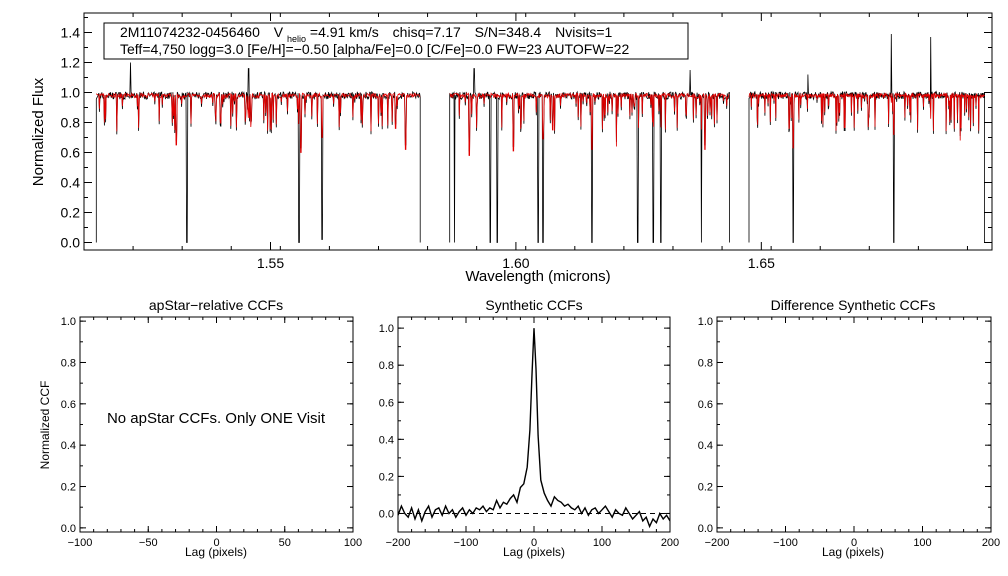  I want to click on snr: S/N=348.4, so click(508, 32).